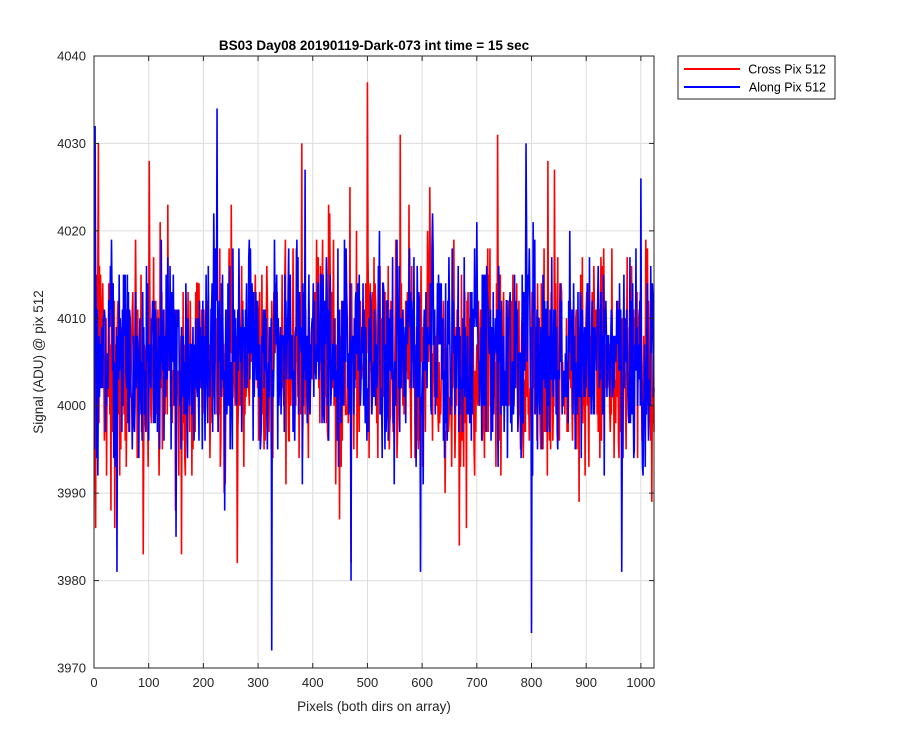 The width and height of the screenshot is (900, 750). I want to click on x-tick-label: 300, so click(258, 682).